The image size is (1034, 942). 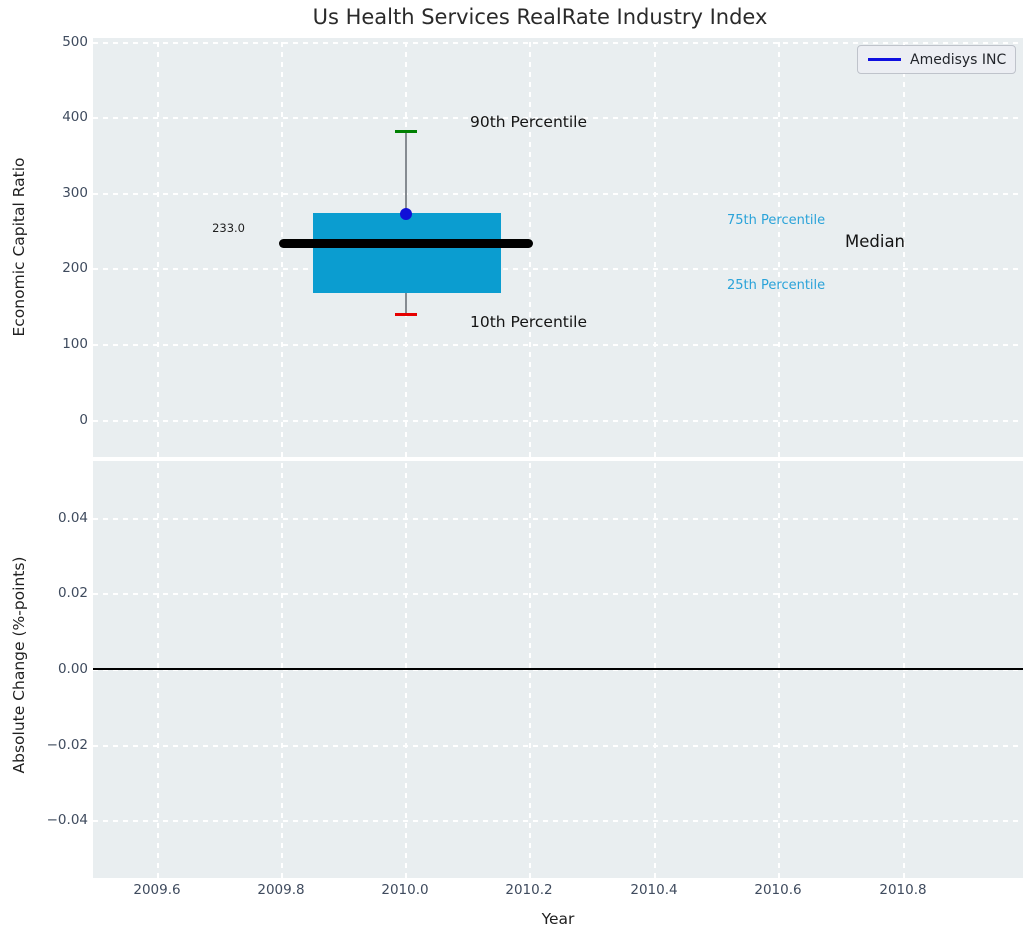 What do you see at coordinates (72, 593) in the screenshot?
I see `ytick-label: 0.02` at bounding box center [72, 593].